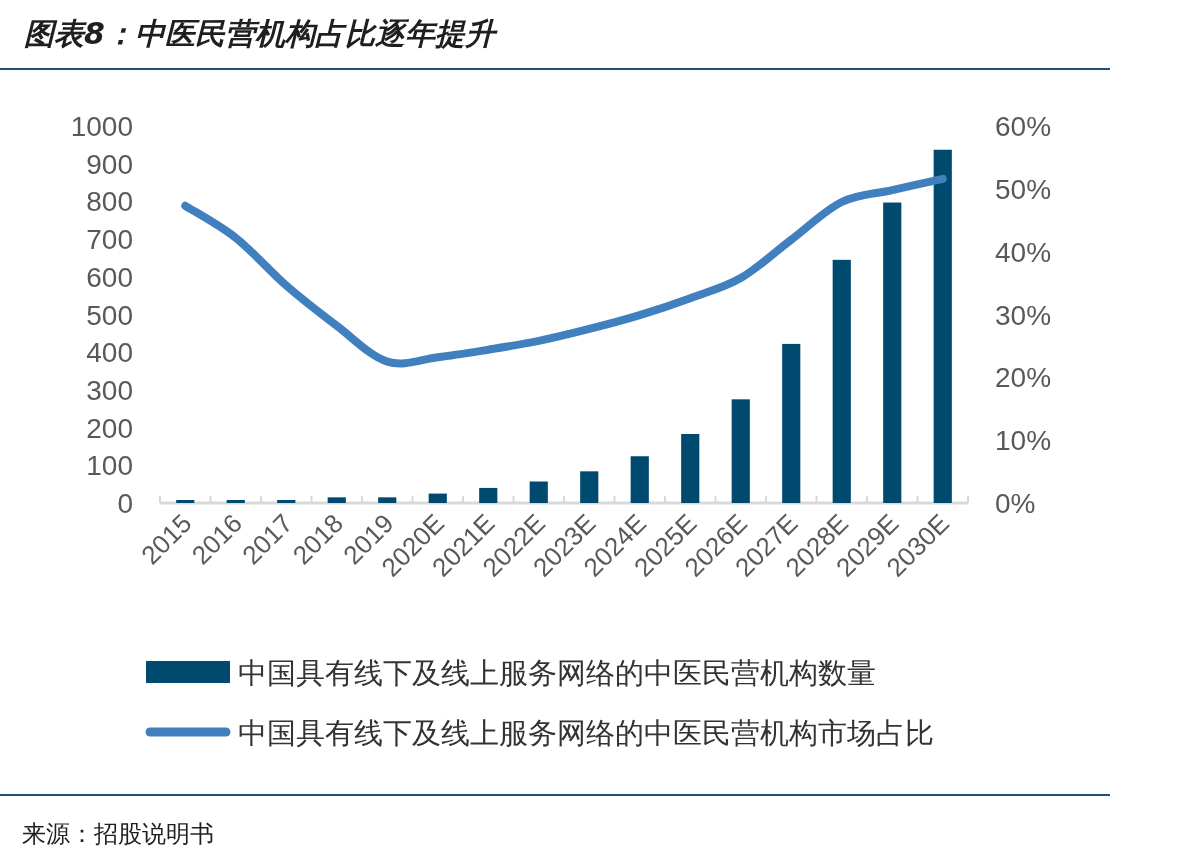 The width and height of the screenshot is (1198, 866). What do you see at coordinates (1015, 503) in the screenshot?
I see `y2-tick-label: 0%` at bounding box center [1015, 503].